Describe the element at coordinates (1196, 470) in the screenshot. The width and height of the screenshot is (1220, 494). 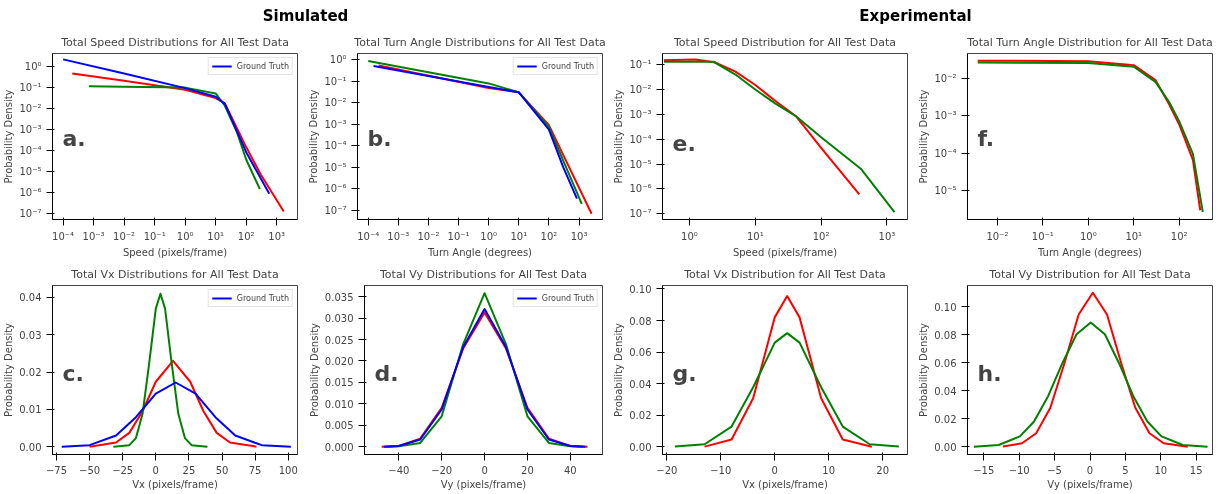
I see `x-tick-label: 15` at that location.